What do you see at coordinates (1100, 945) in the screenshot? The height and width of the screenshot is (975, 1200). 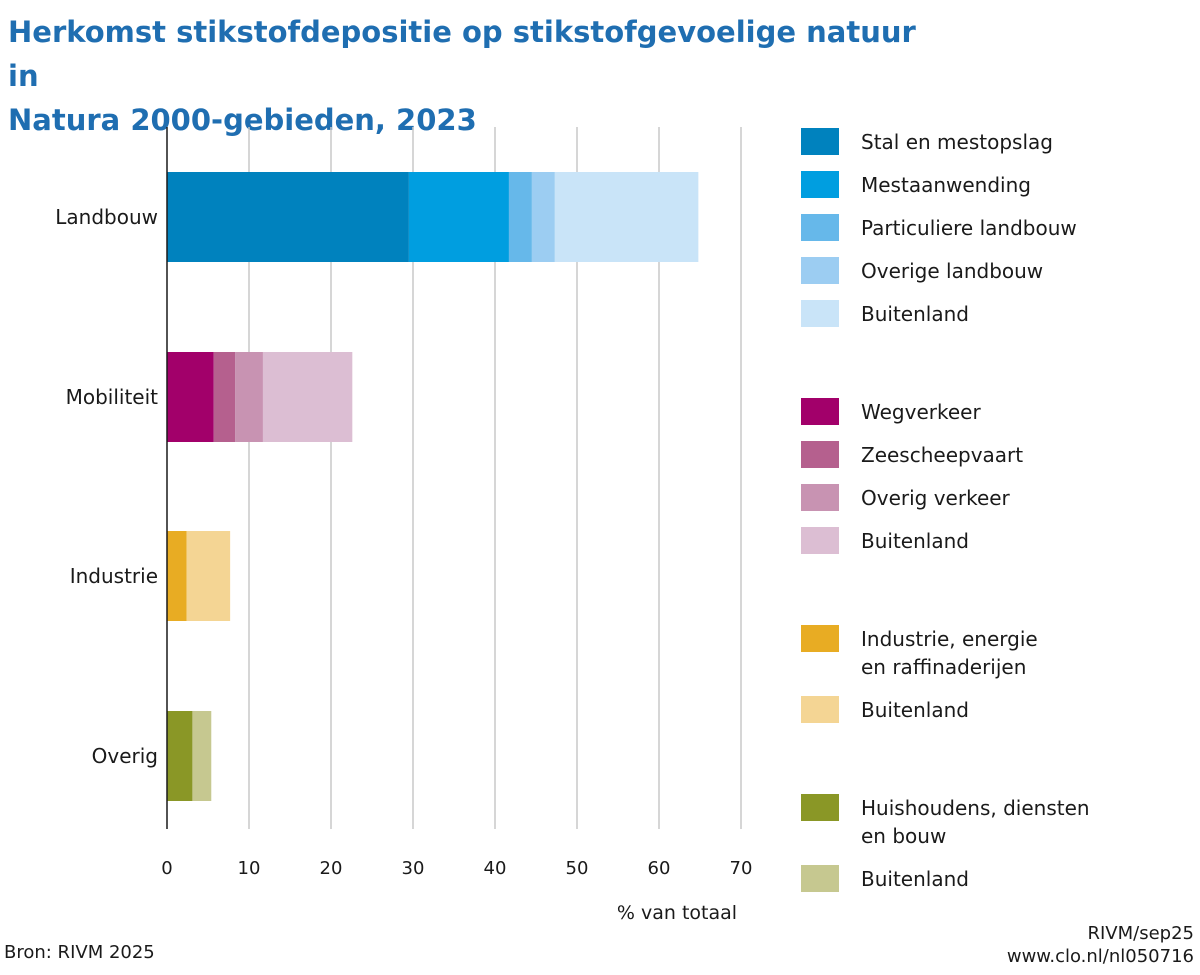 I see `credit-note: RIVM/sep25 www.clo.nl/nl050716` at bounding box center [1100, 945].